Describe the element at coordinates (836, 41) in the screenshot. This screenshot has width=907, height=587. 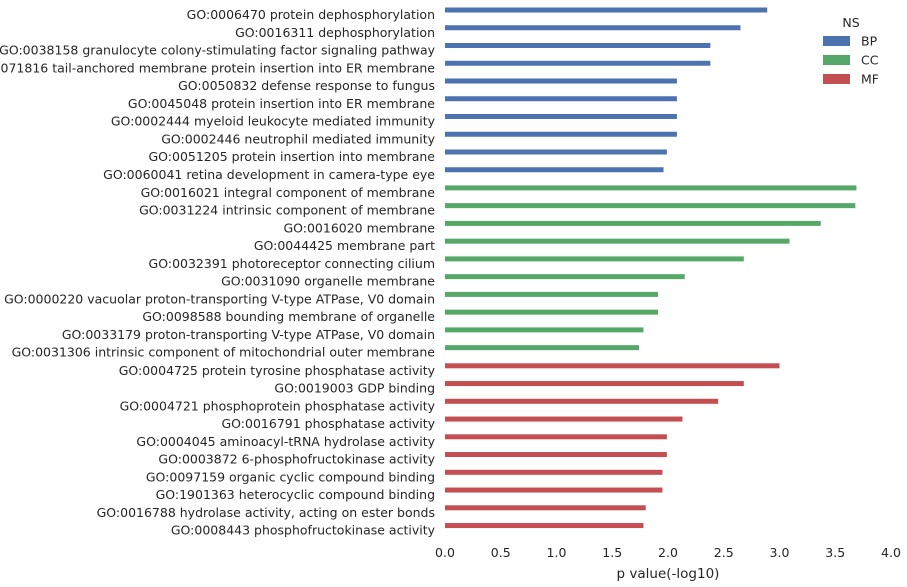
I see `legend-swatch-bp` at that location.